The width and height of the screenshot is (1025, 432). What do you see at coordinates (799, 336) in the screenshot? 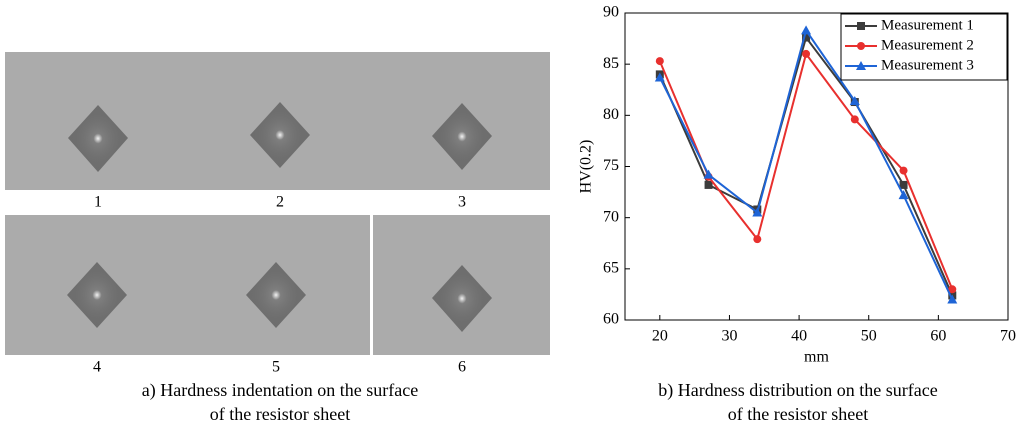
I see `x-tick-label: 40` at bounding box center [799, 336].